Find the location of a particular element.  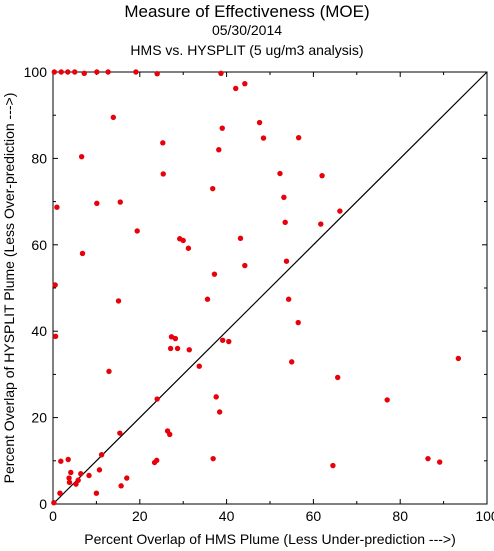

y-tick-label: 100 is located at coordinates (36, 72).